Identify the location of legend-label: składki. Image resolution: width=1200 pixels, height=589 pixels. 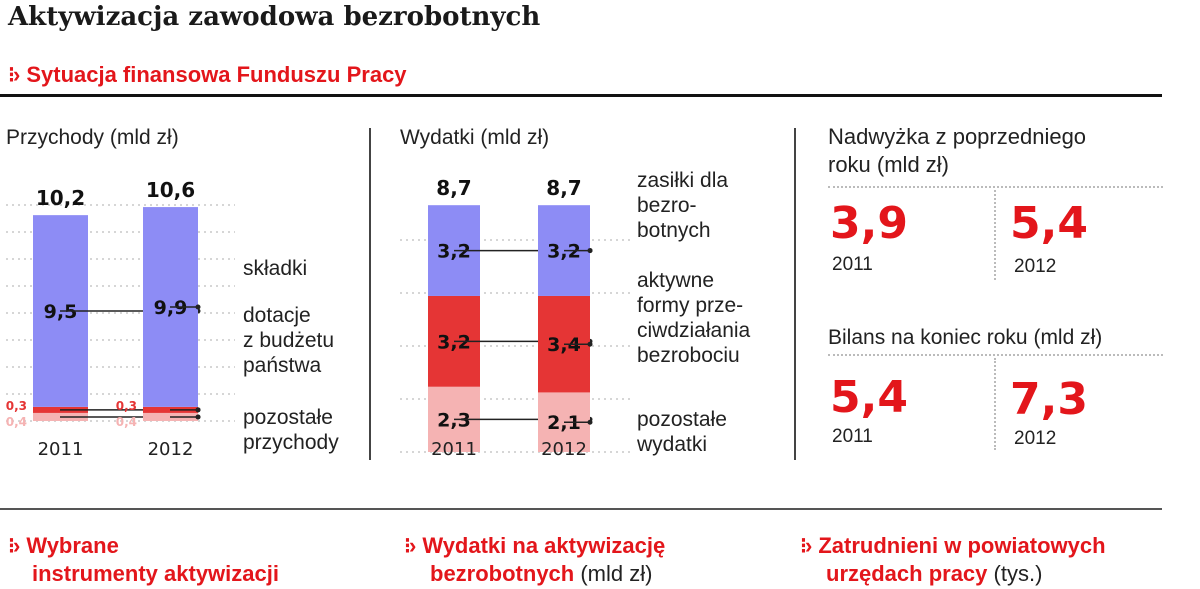
(275, 268).